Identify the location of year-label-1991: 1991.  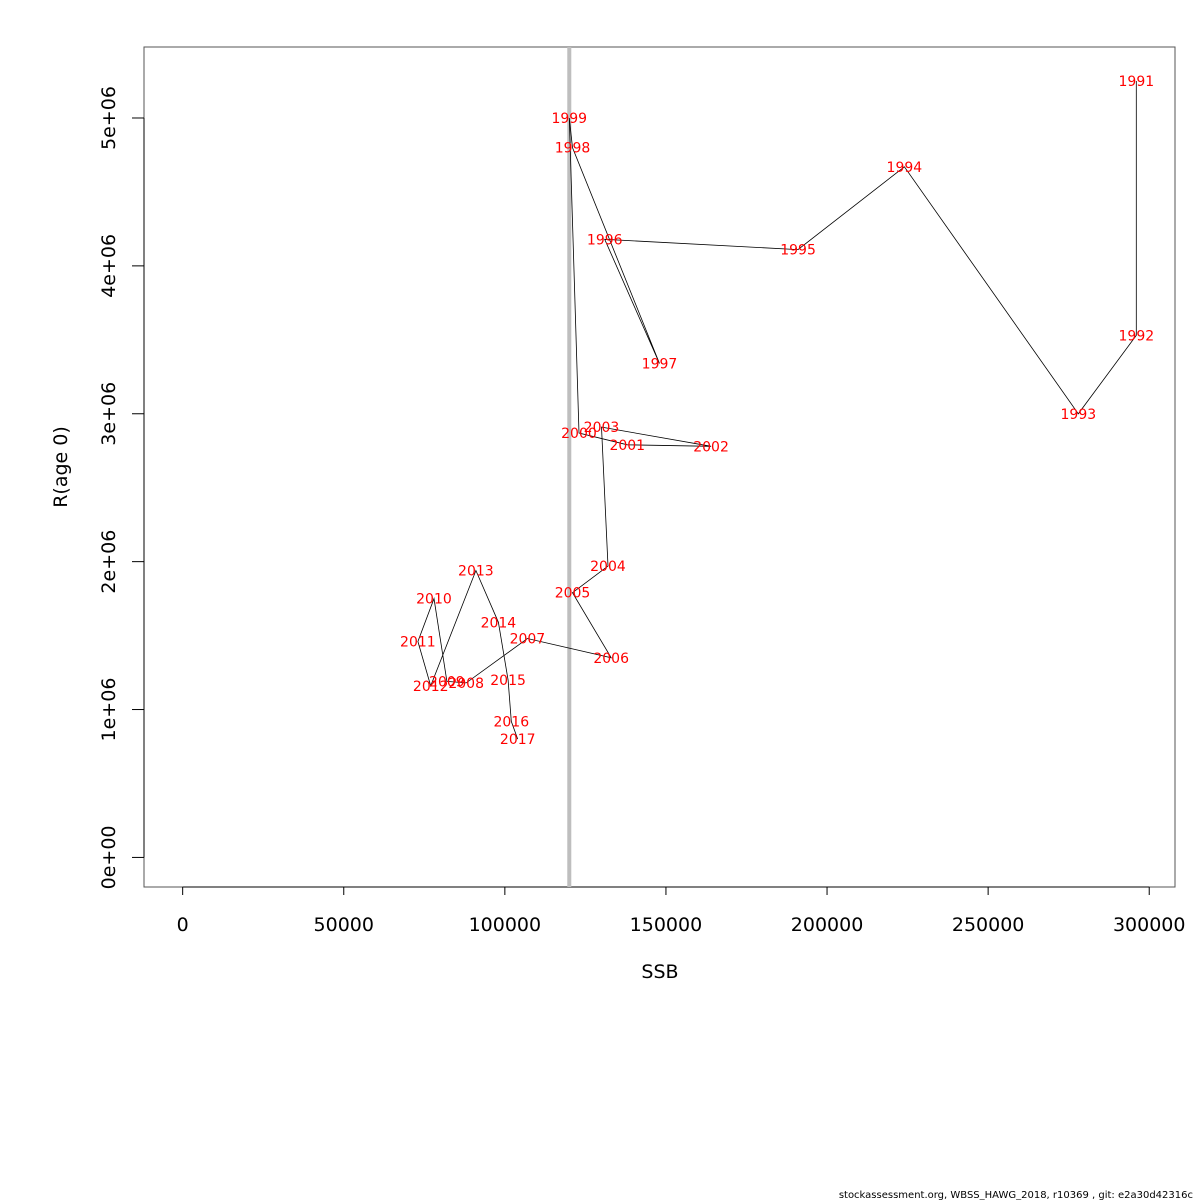
(1137, 82).